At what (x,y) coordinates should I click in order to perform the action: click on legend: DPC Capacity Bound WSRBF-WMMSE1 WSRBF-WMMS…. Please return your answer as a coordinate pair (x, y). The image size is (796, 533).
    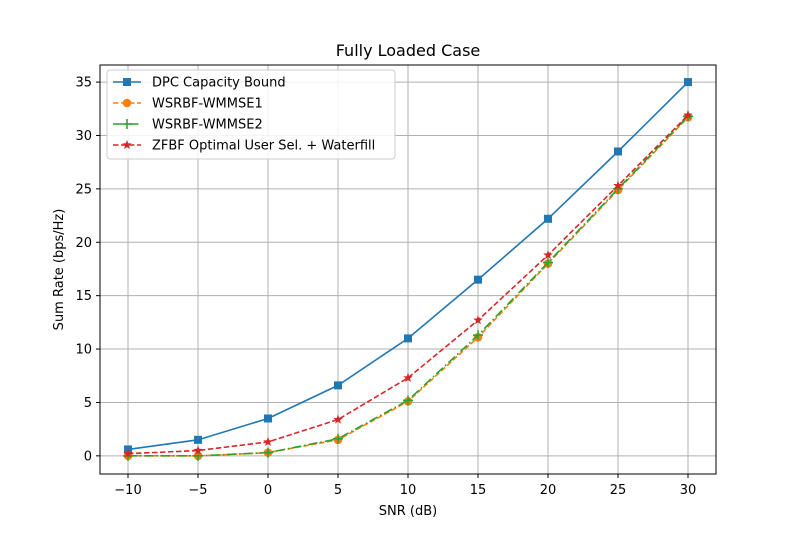
    Looking at the image, I should click on (251, 114).